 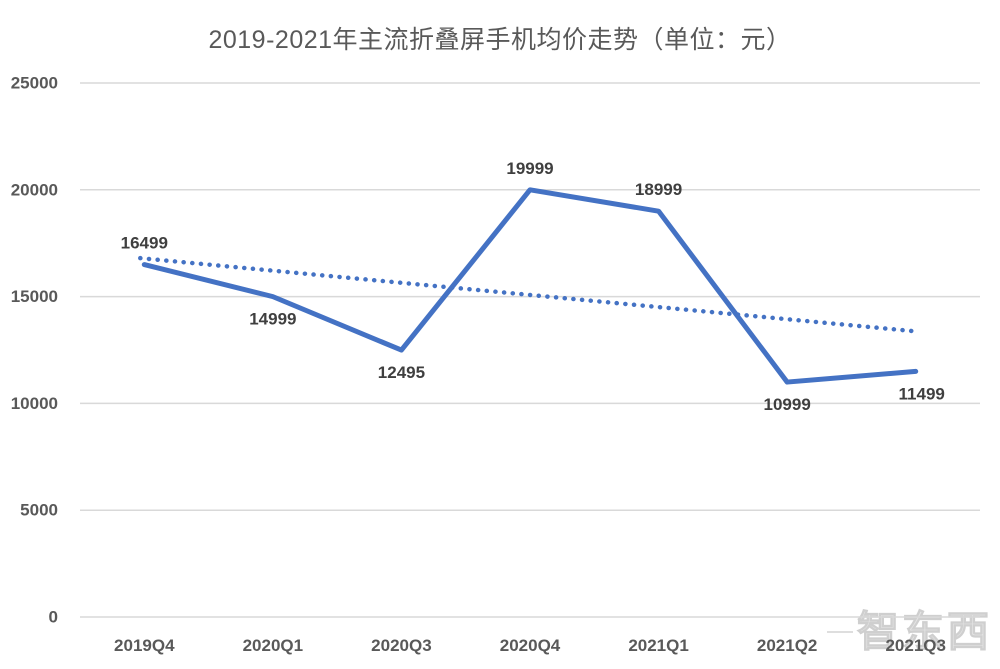 What do you see at coordinates (53, 617) in the screenshot?
I see `y-axis-tick-label: 0` at bounding box center [53, 617].